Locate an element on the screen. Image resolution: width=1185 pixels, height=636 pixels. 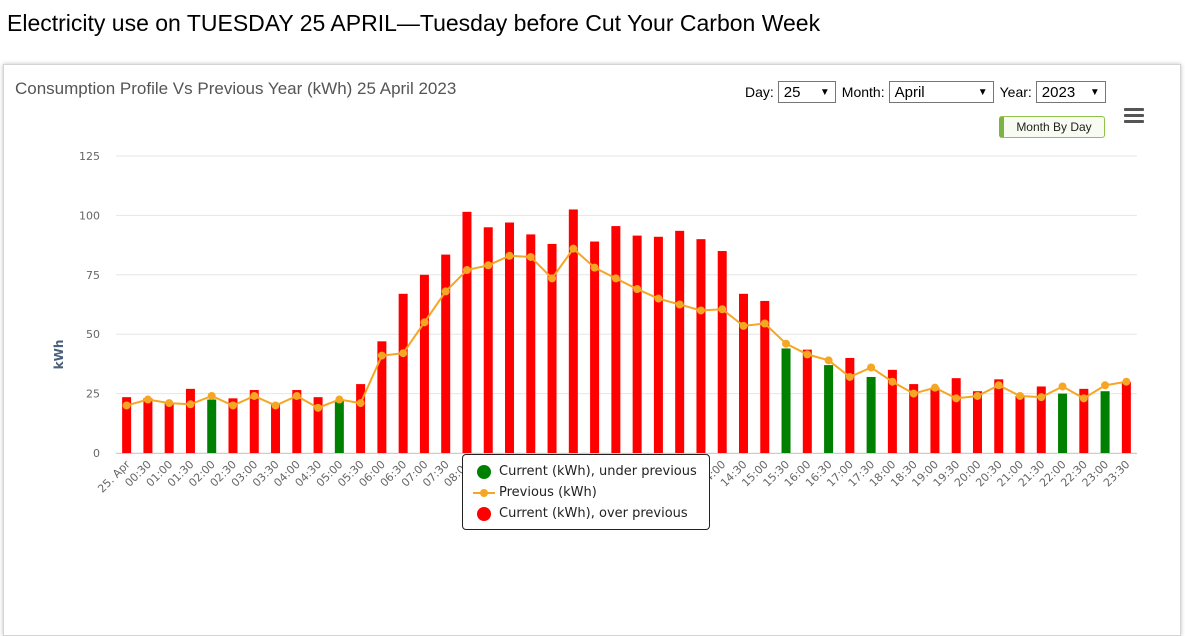
day-select: 25 ▼ is located at coordinates (806, 92).